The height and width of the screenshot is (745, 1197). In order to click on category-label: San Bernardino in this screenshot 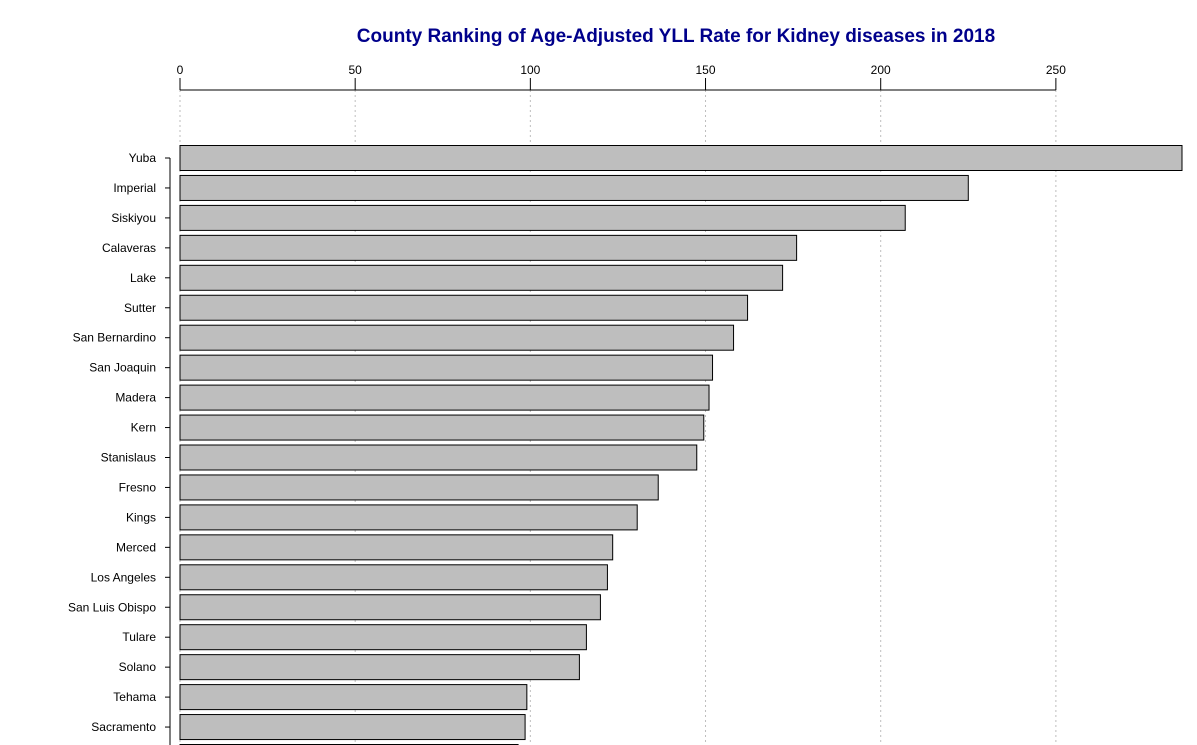, I will do `click(115, 338)`.